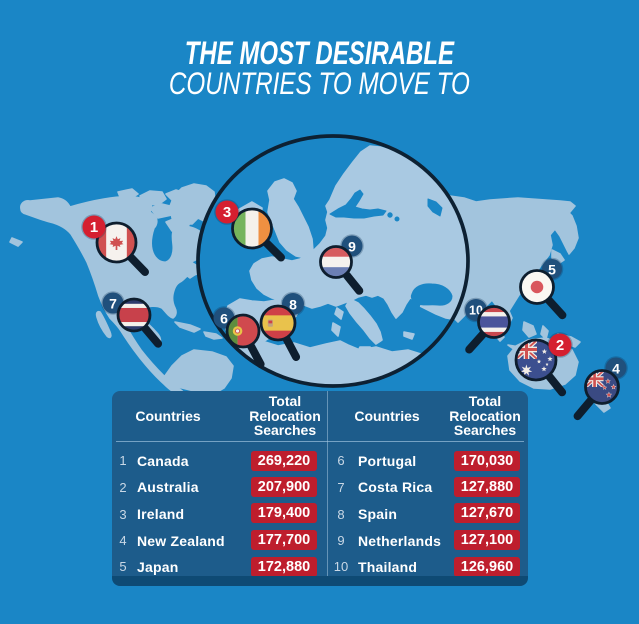  Describe the element at coordinates (293, 305) in the screenshot. I see `svg-text: 8` at that location.